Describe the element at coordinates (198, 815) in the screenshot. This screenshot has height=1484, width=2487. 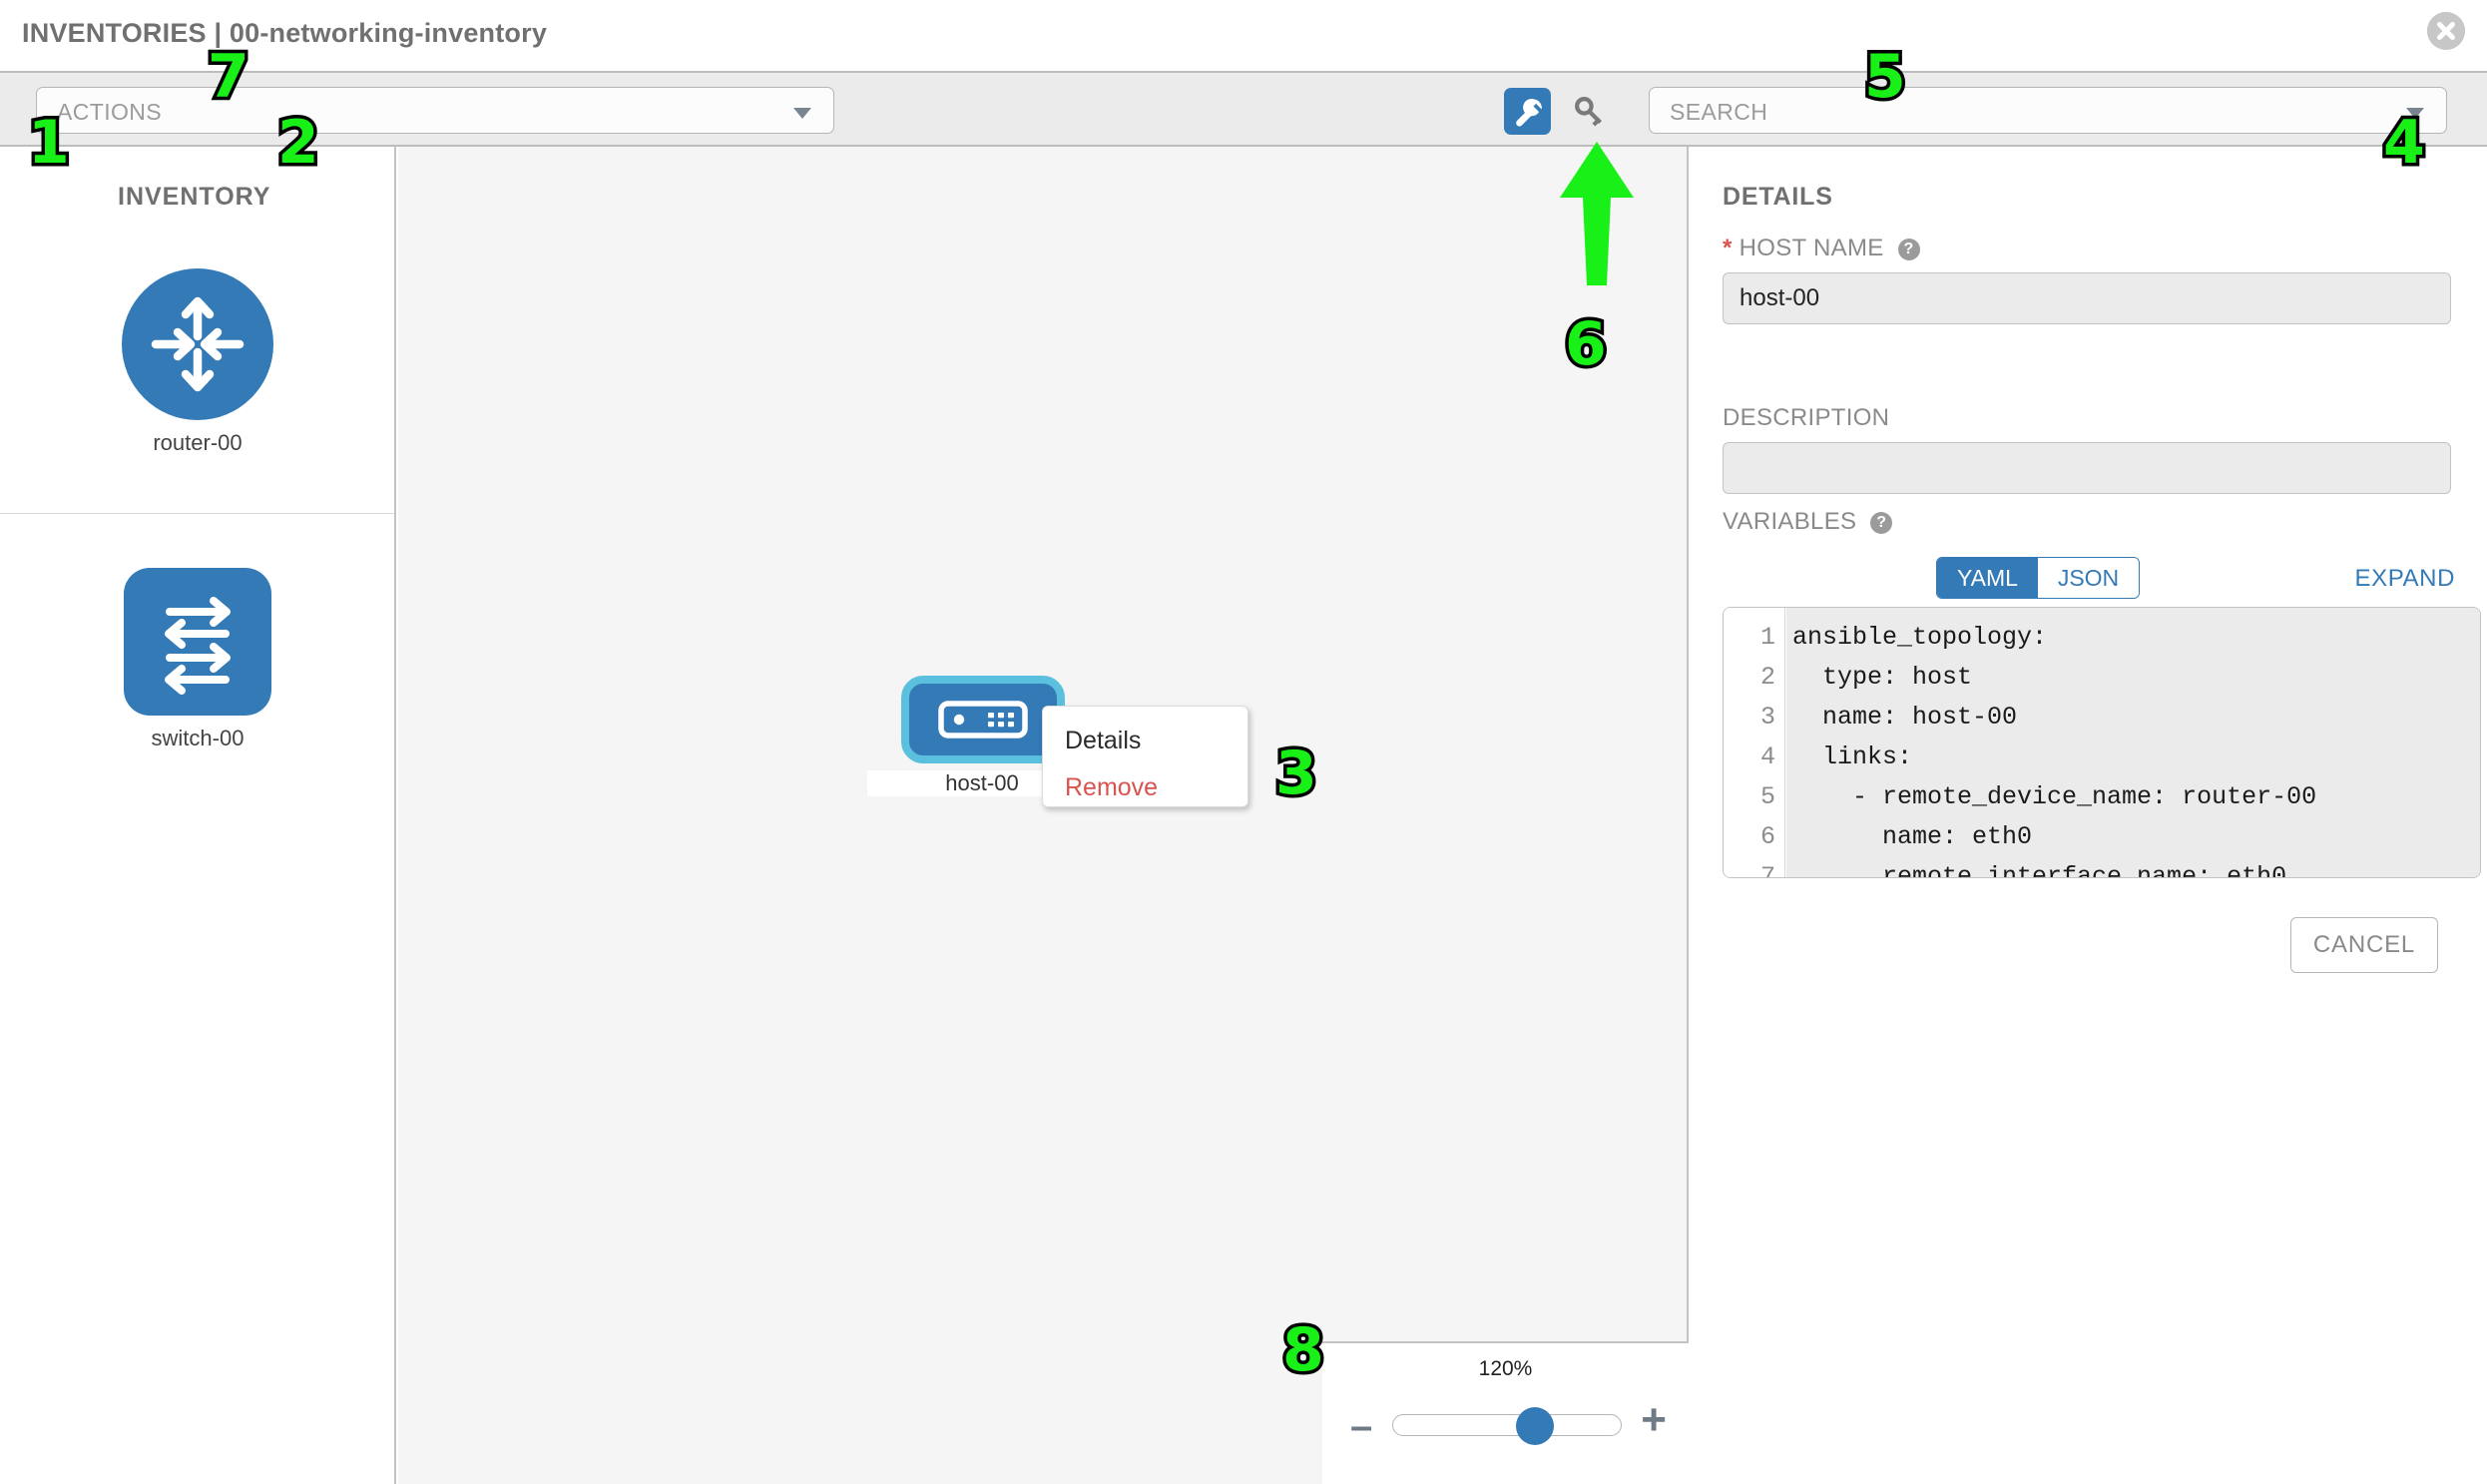
I see `inventory-panel: INVENTORY router-00` at that location.